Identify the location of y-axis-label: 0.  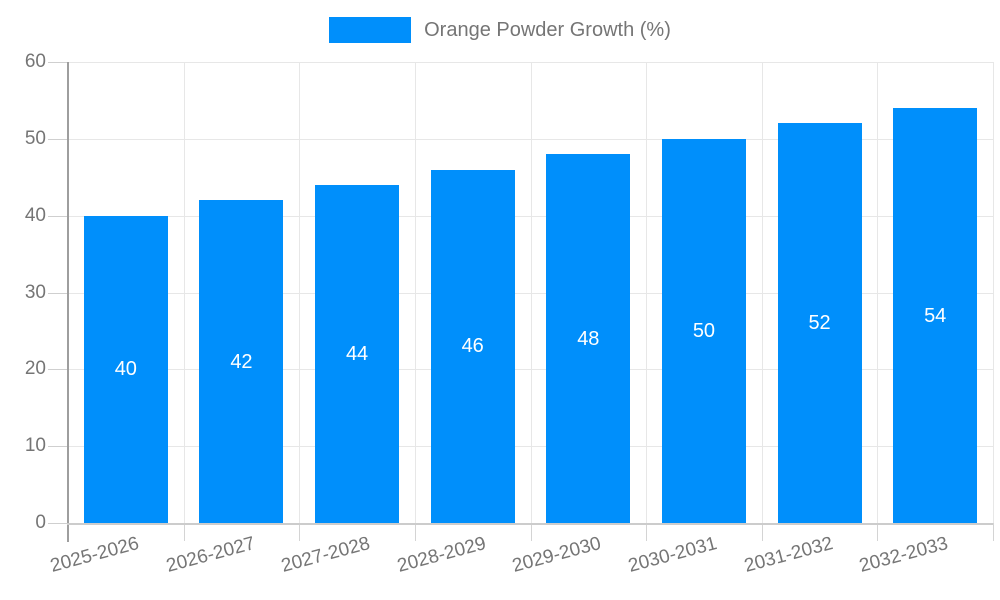
(40, 522).